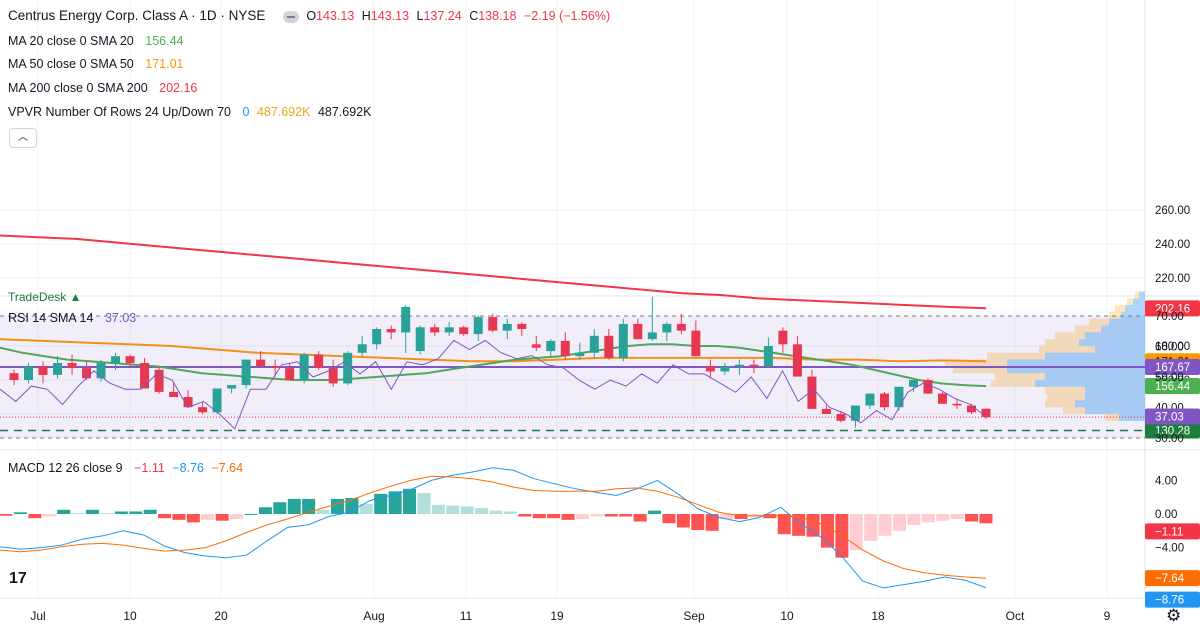 The width and height of the screenshot is (1200, 630). I want to click on ma200-line, so click(493, 272).